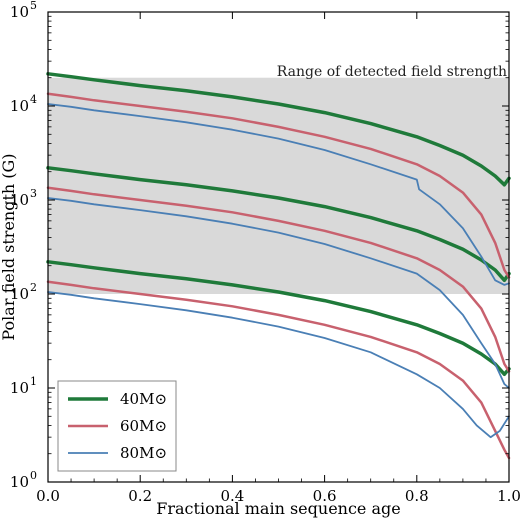 Image resolution: width=520 pixels, height=522 pixels. I want to click on y-tick-exponent: 2, so click(33, 287).